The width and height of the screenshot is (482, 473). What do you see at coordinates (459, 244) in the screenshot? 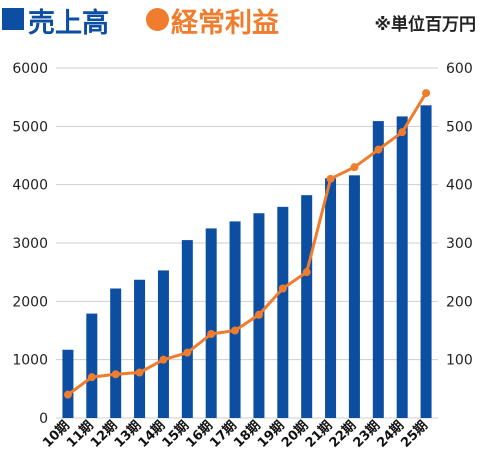
I see `right-axis-tick-label: 300` at bounding box center [459, 244].